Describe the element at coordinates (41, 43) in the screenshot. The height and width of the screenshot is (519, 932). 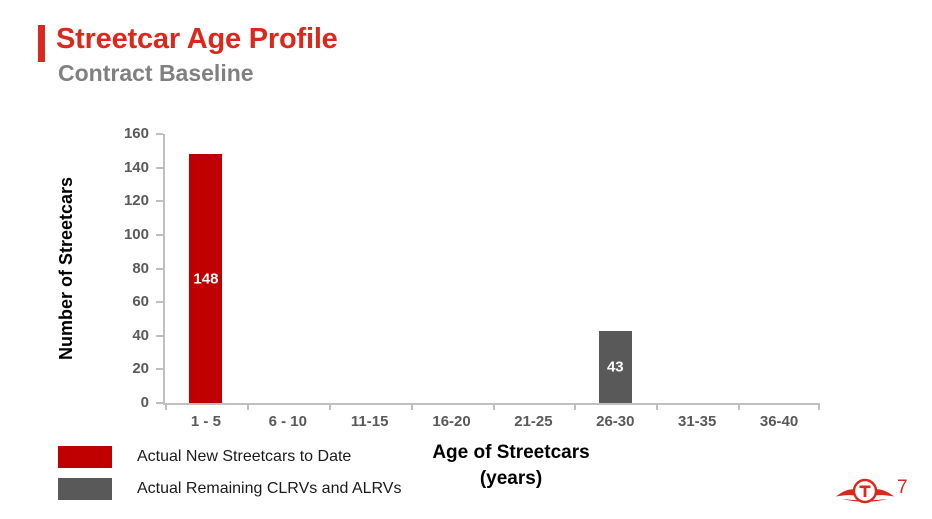
I see `title-accent-bar` at that location.